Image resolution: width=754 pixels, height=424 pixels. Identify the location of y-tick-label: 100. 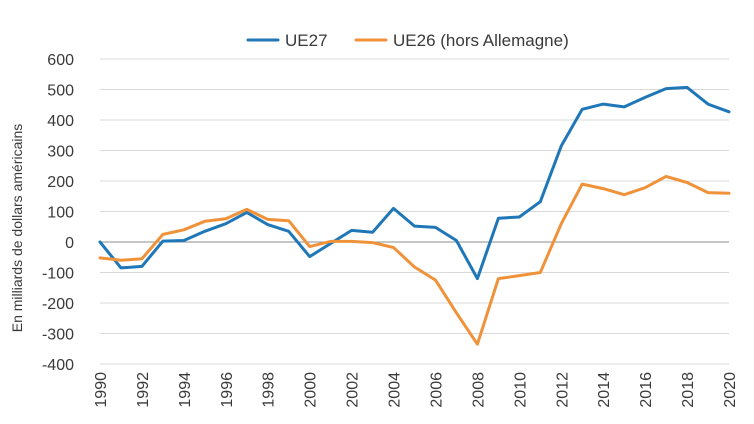
(60, 213).